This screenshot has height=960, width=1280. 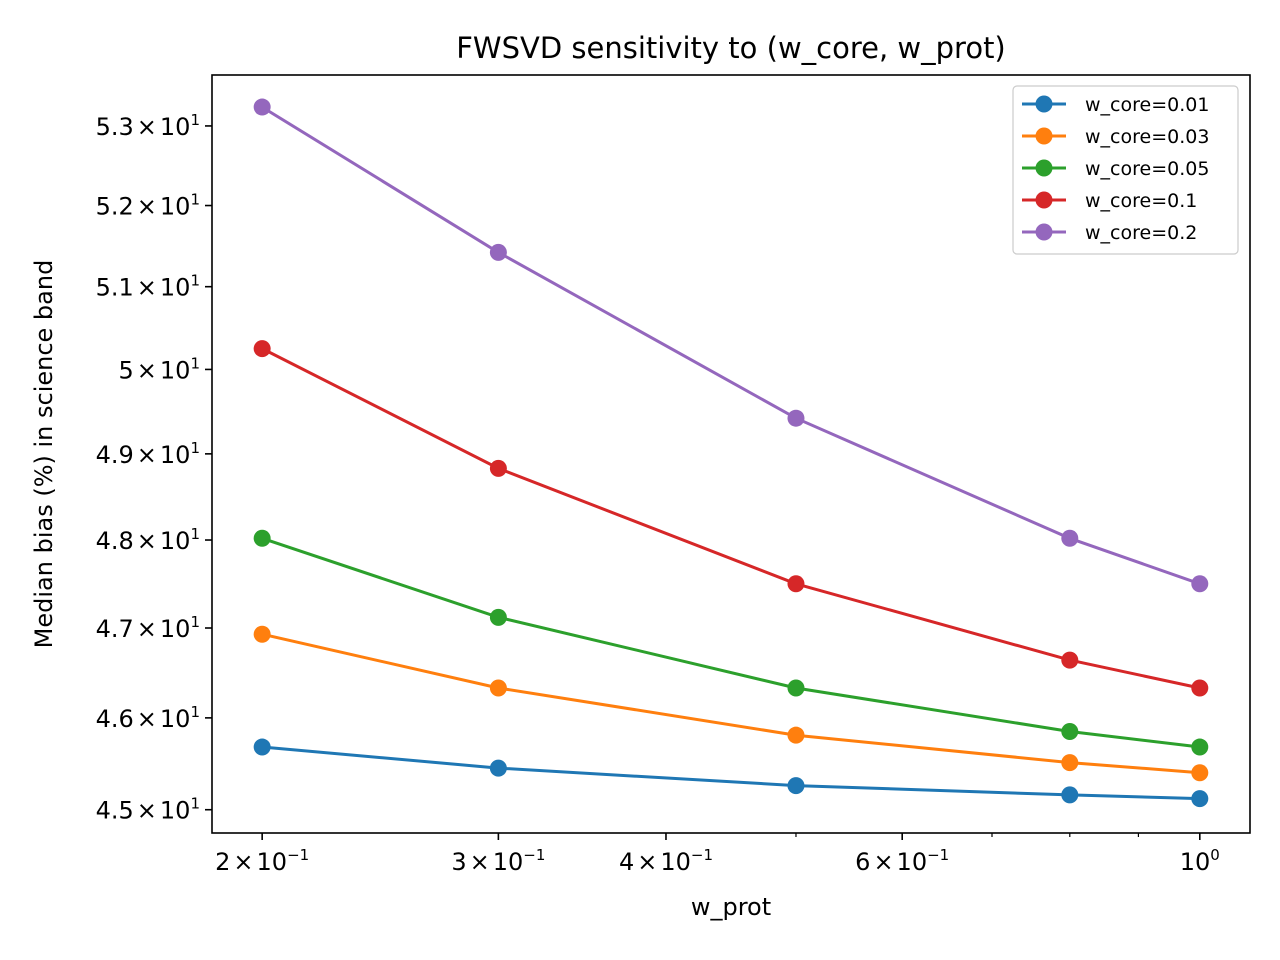 What do you see at coordinates (717, 854) in the screenshot?
I see `x-axis: 2 × 10−1 3 × 10−1 4 × 10−1 6 × 10−1 100` at bounding box center [717, 854].